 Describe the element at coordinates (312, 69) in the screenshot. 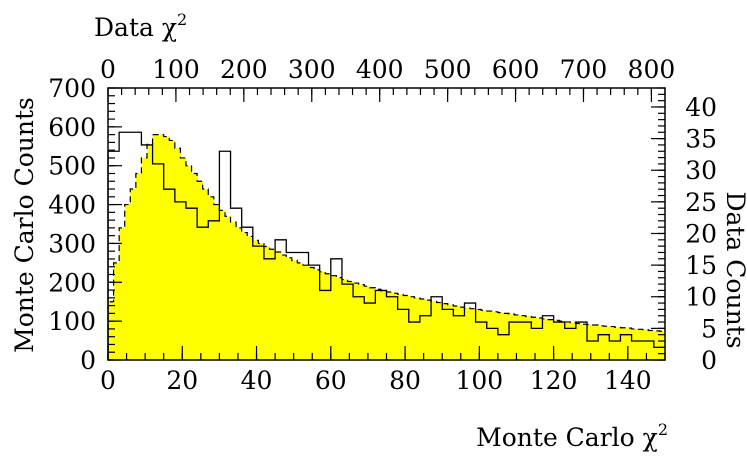

I see `top-x-tick-label: 300` at that location.